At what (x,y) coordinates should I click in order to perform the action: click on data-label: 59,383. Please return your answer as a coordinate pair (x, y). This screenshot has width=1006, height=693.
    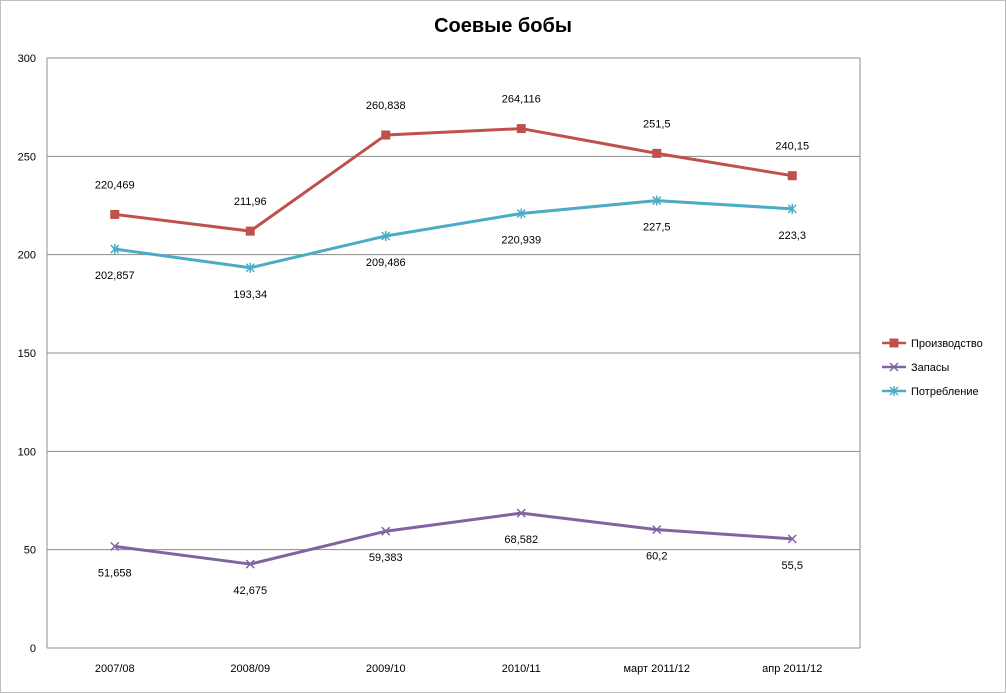
    Looking at the image, I should click on (386, 558).